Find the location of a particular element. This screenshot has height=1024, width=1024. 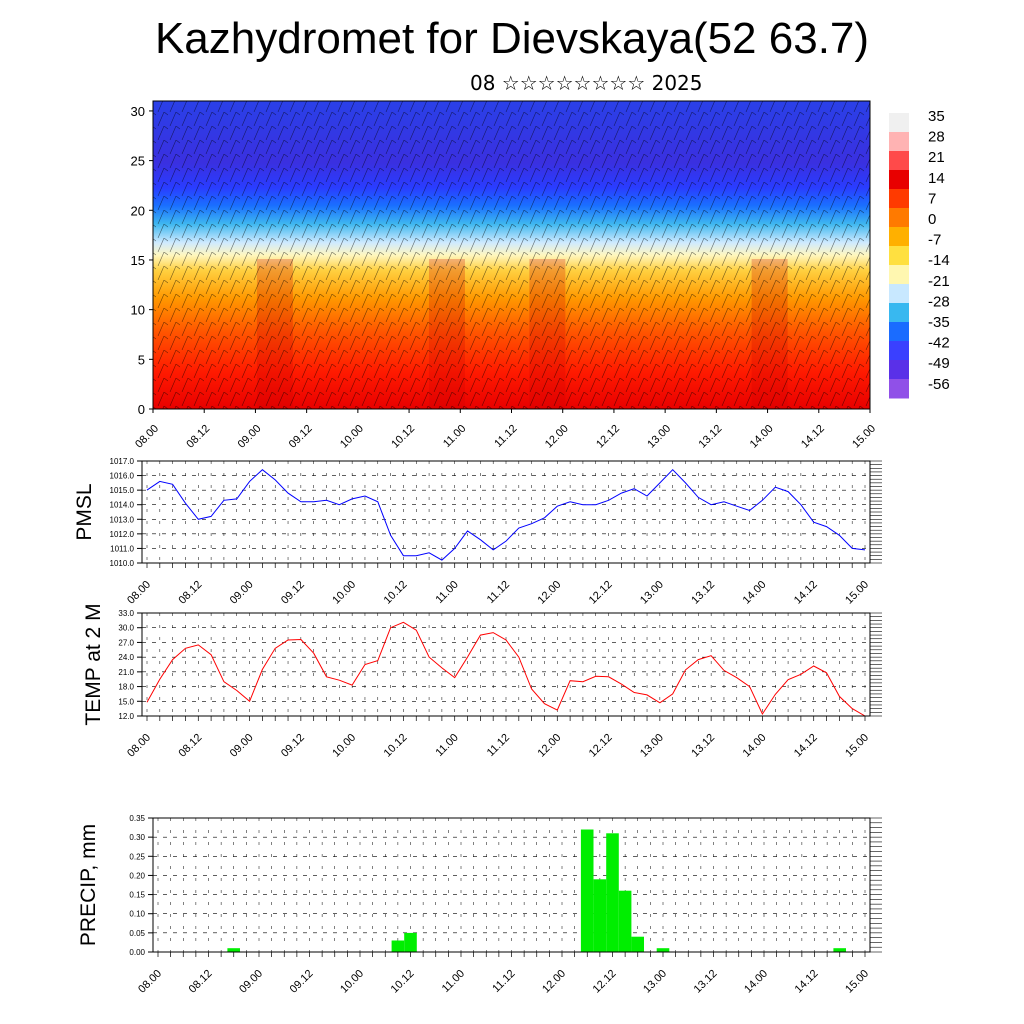

y-tick-label: 12.0 is located at coordinates (126, 716).